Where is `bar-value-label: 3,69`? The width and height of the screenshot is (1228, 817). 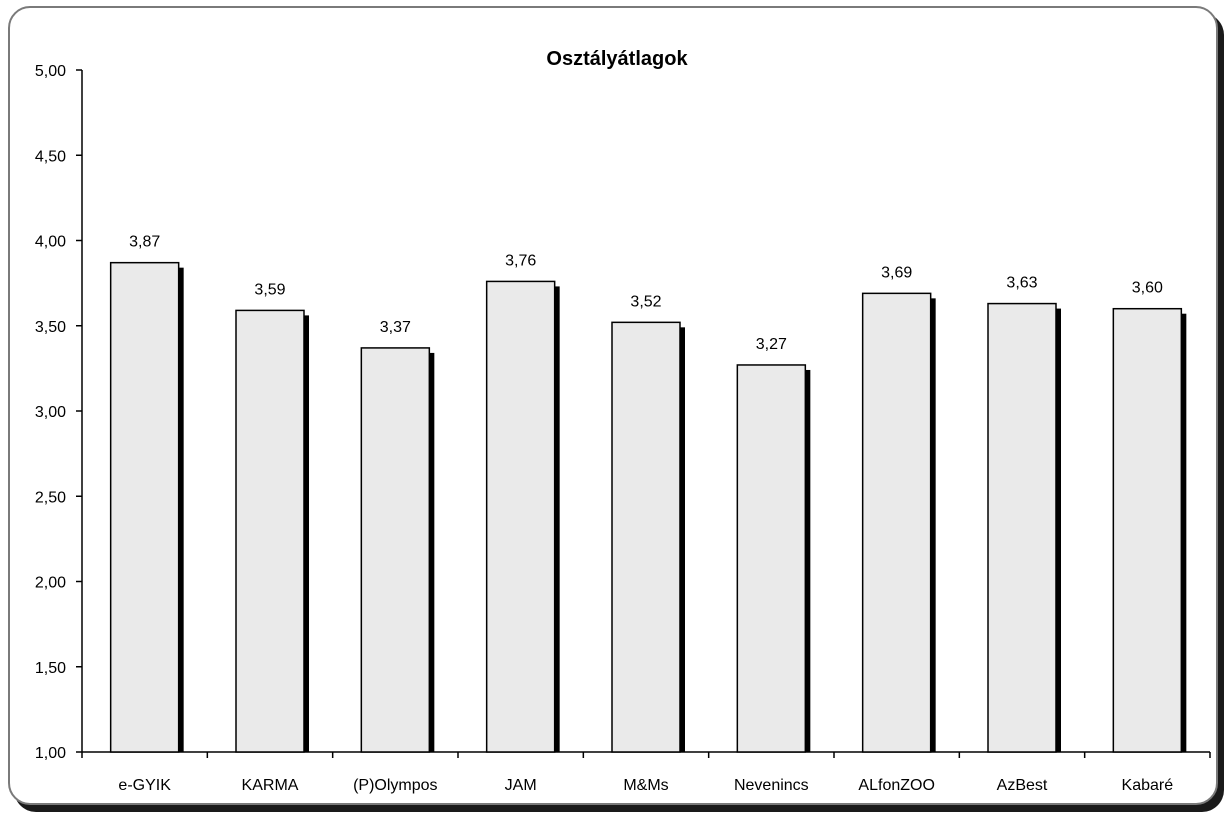 bar-value-label: 3,69 is located at coordinates (896, 272).